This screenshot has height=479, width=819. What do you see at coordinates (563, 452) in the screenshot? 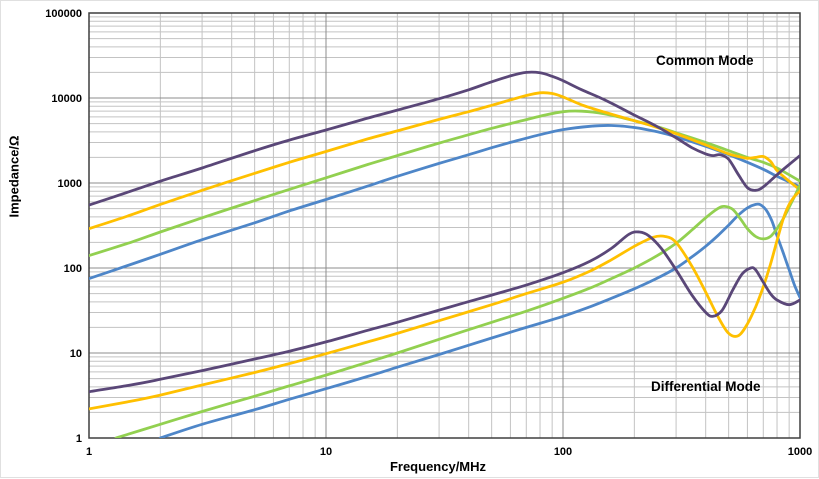
I see `x-tick-label: 100` at bounding box center [563, 452].